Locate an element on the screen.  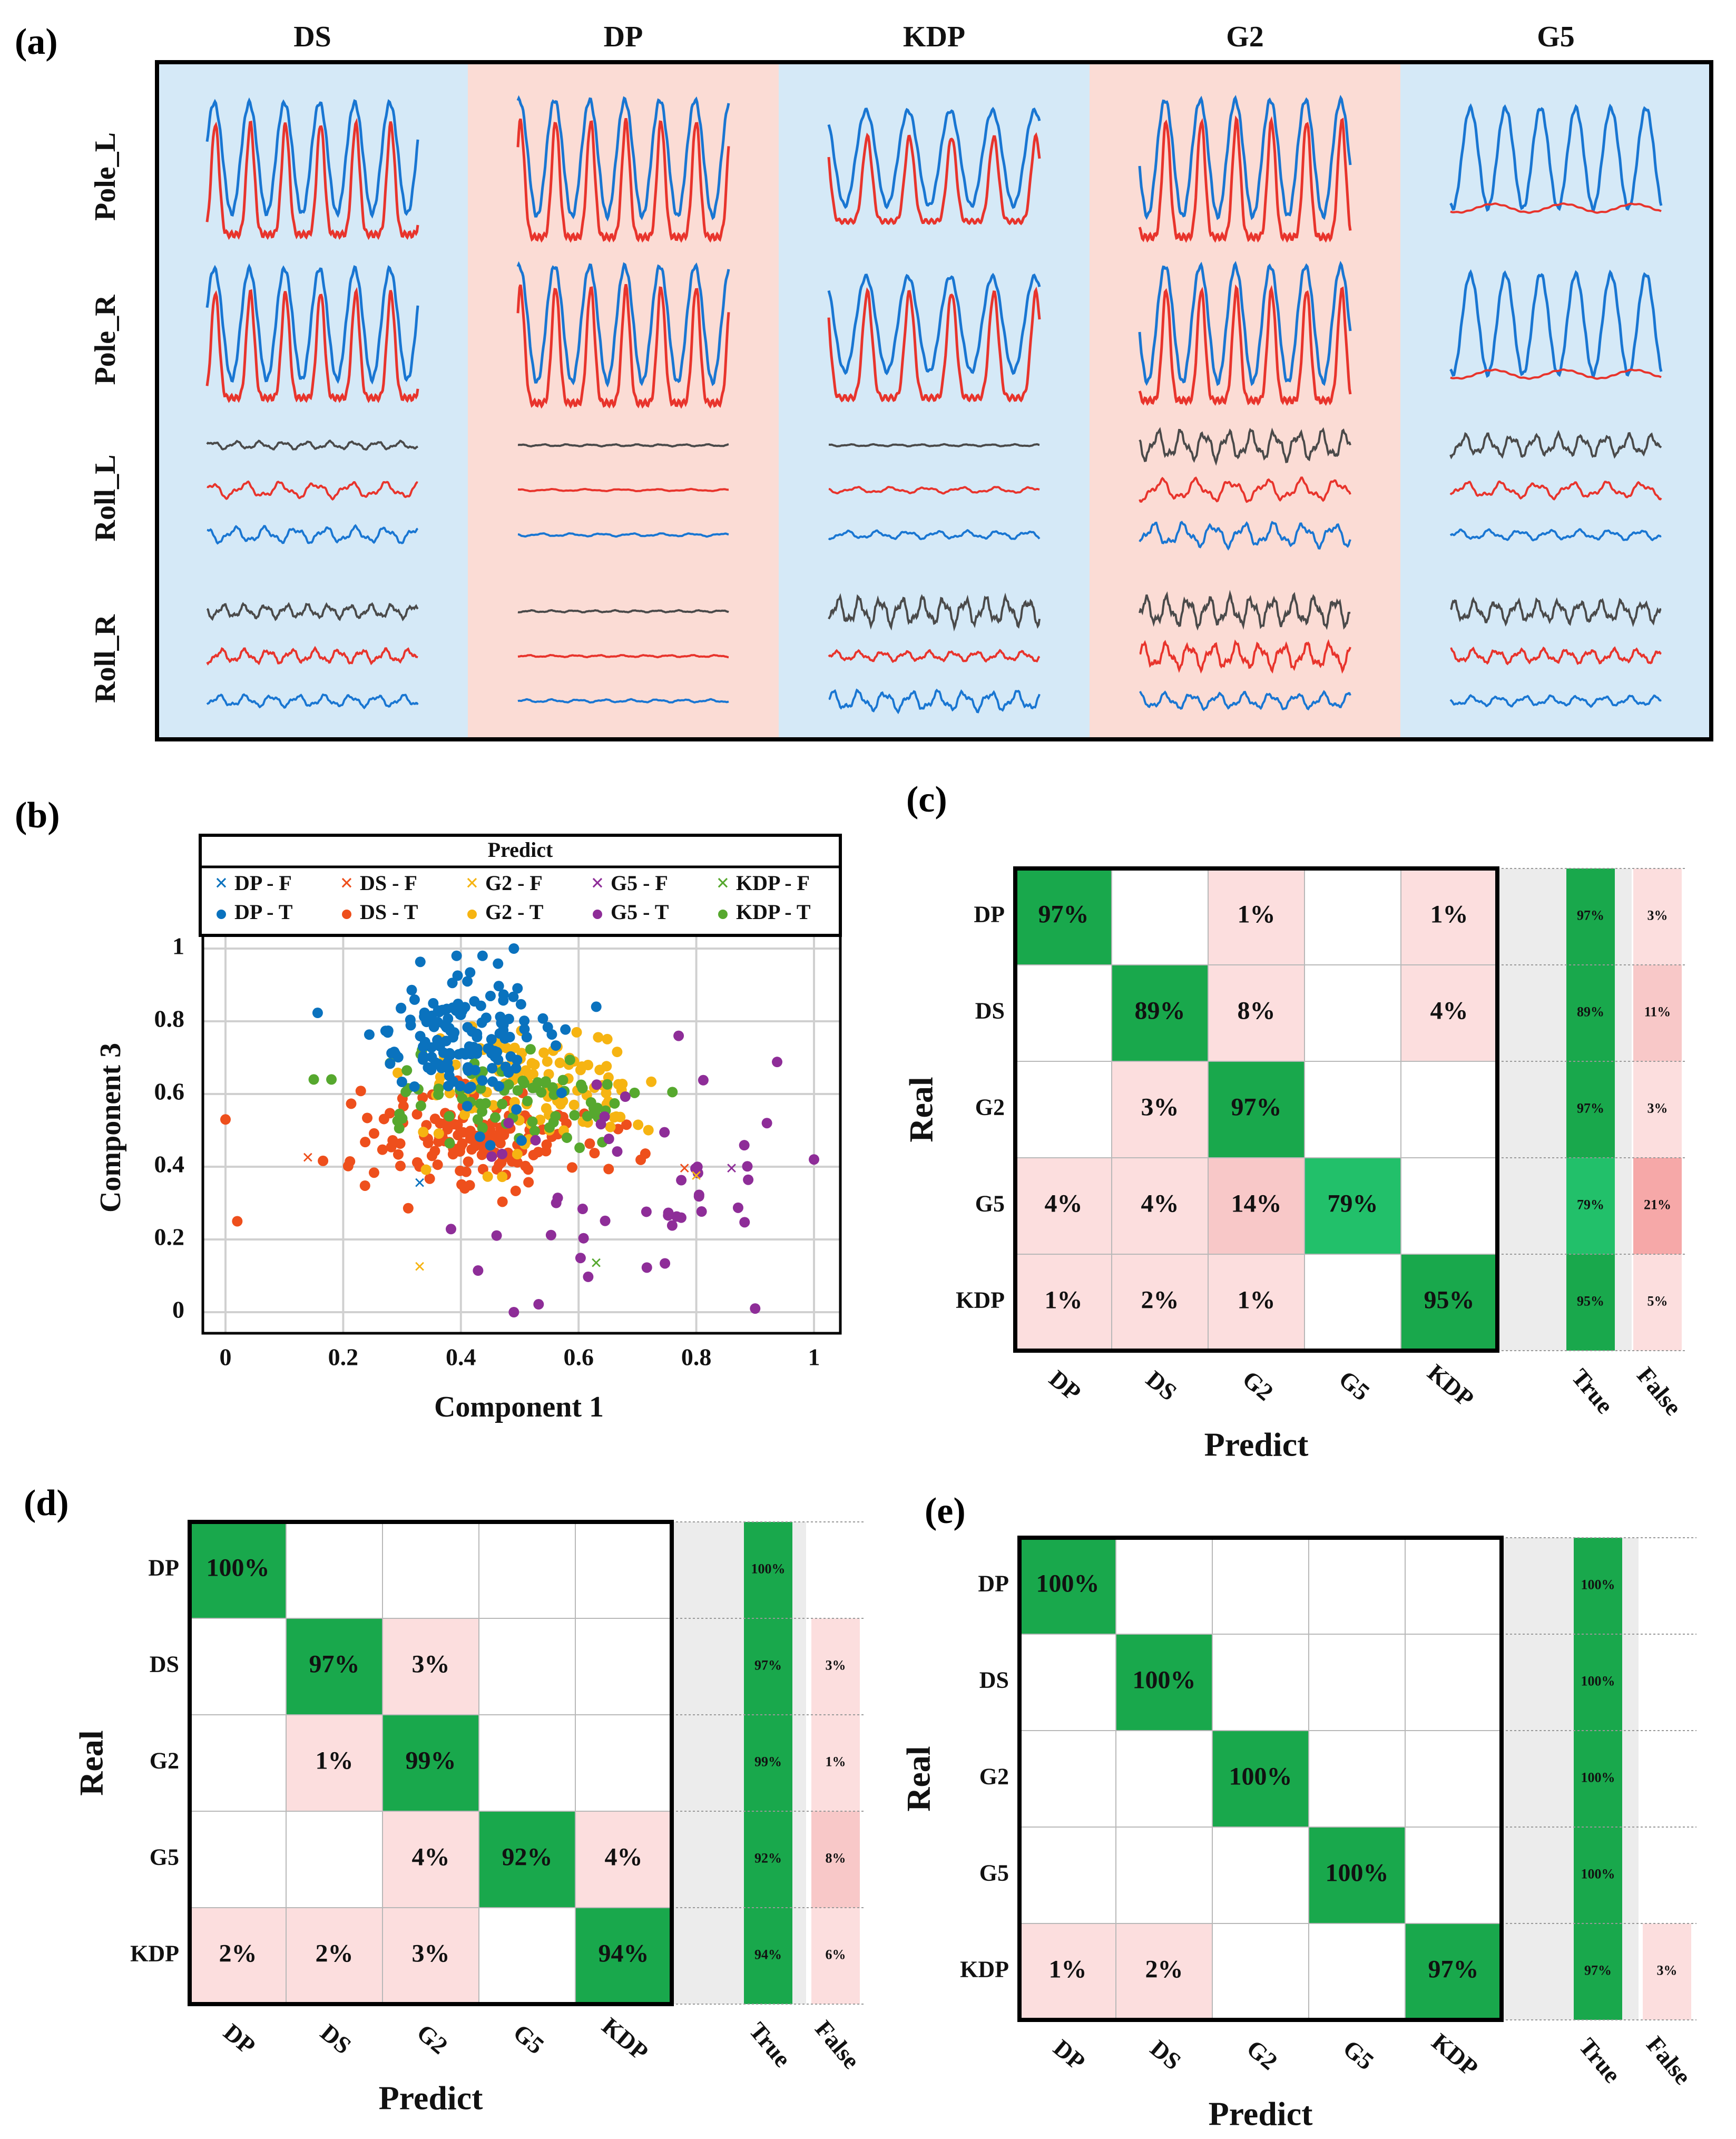
roll-l-black-g5 is located at coordinates (1555, 444).